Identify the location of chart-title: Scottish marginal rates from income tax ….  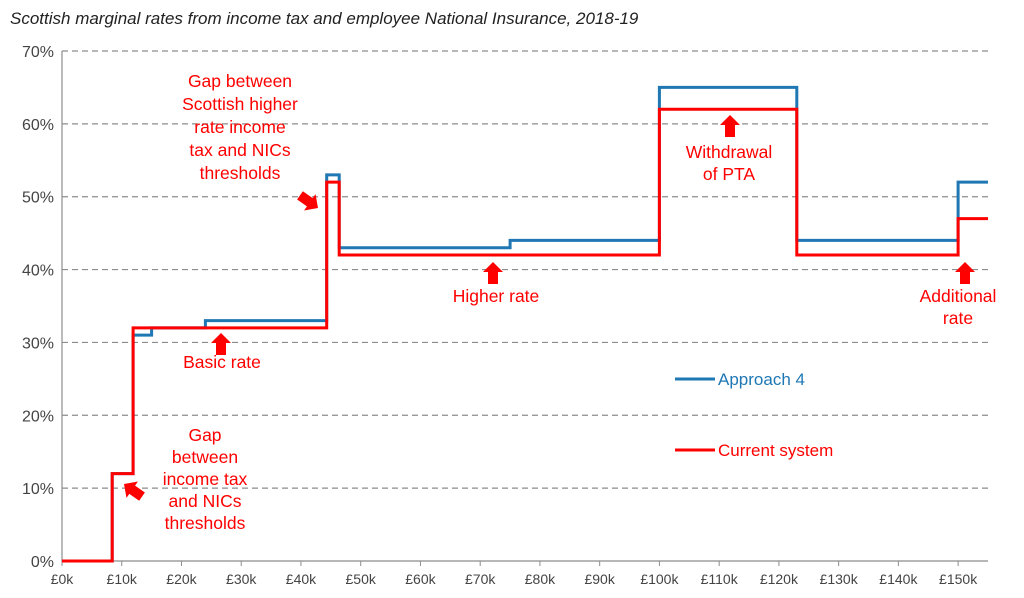
(324, 18).